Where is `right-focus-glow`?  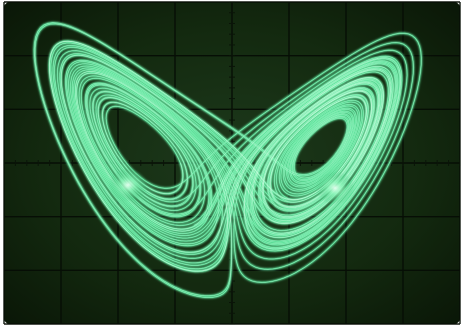 right-focus-glow is located at coordinates (335, 188).